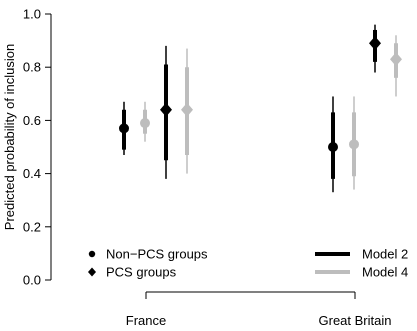 The image size is (417, 331). What do you see at coordinates (355, 320) in the screenshot?
I see `x-tick-label: Great Britain` at bounding box center [355, 320].